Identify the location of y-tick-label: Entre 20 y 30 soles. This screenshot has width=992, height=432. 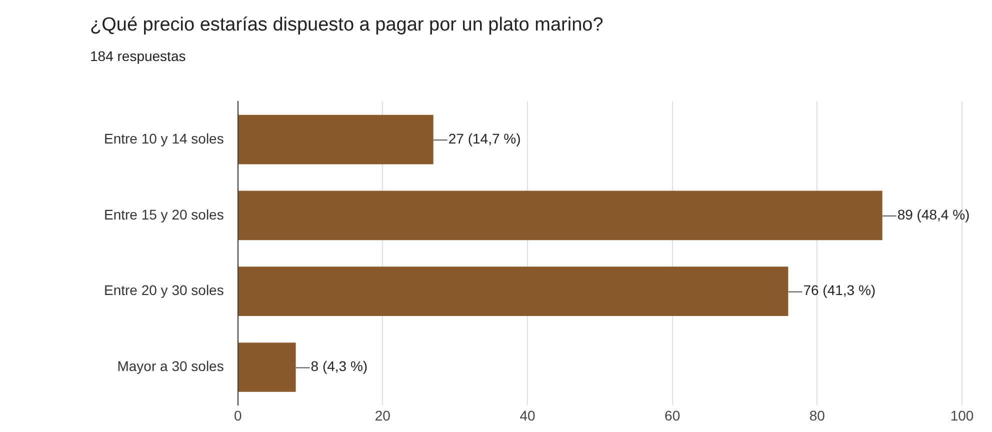
(164, 290).